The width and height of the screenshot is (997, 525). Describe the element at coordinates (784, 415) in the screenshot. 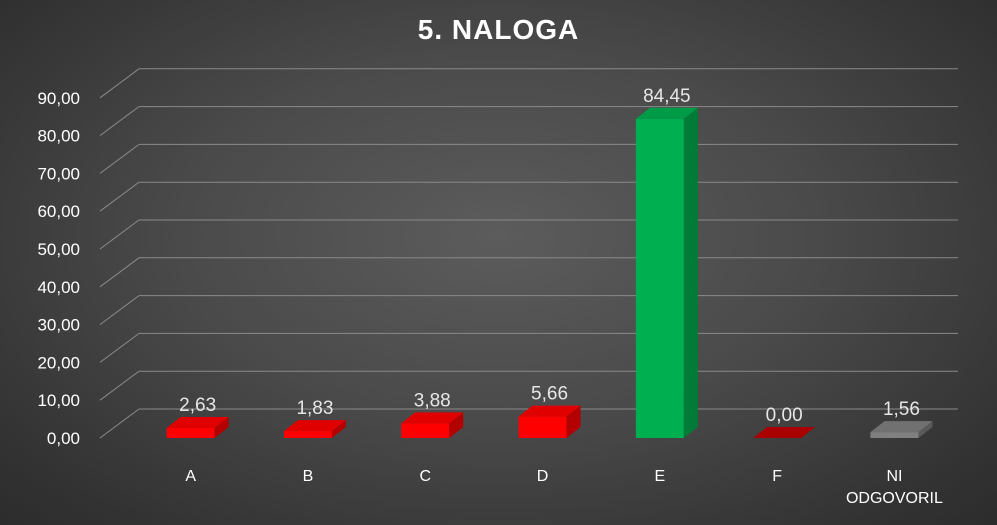

I see `data-label: 0,00` at that location.